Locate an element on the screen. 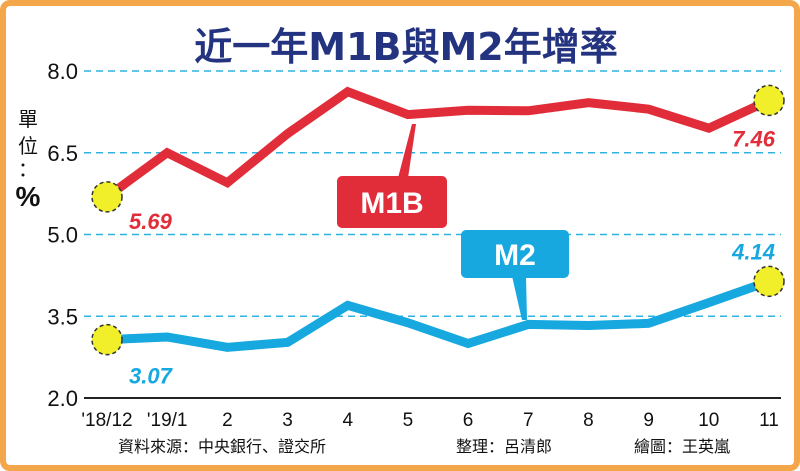 The height and width of the screenshot is (471, 800). data-label: 4.14 is located at coordinates (753, 251).